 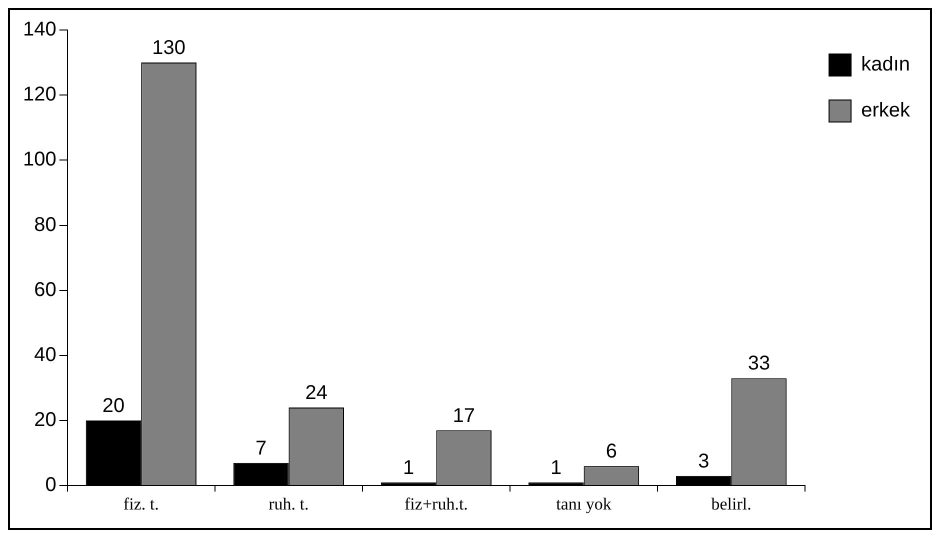 I want to click on legend-label: erkek, so click(x=886, y=111).